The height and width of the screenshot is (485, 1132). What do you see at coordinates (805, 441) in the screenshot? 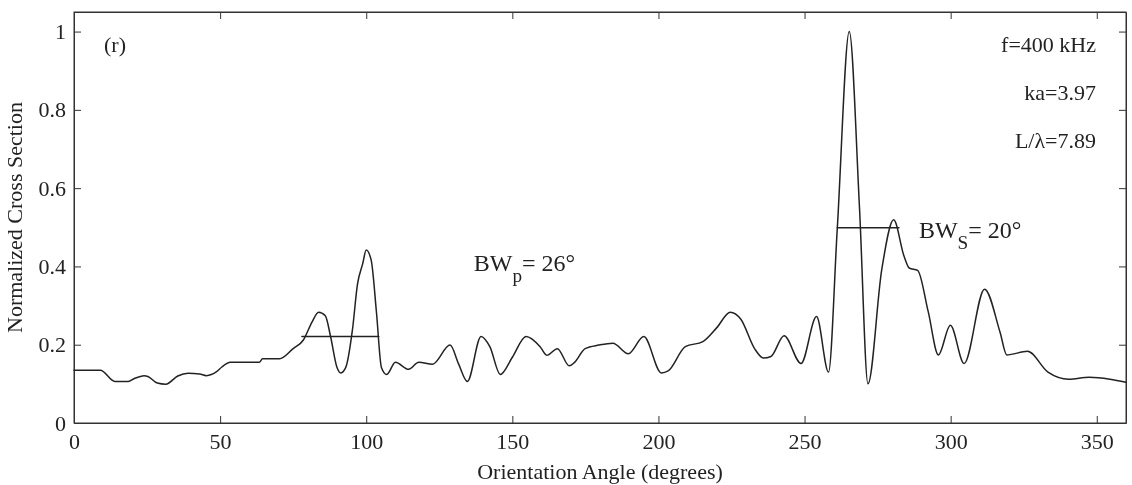
I see `x-tick-label: 250` at bounding box center [805, 441].